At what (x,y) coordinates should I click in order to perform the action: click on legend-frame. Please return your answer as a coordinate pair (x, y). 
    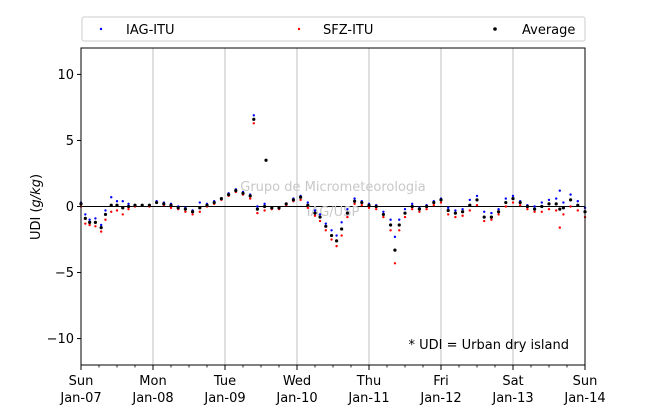
    Looking at the image, I should click on (333, 29).